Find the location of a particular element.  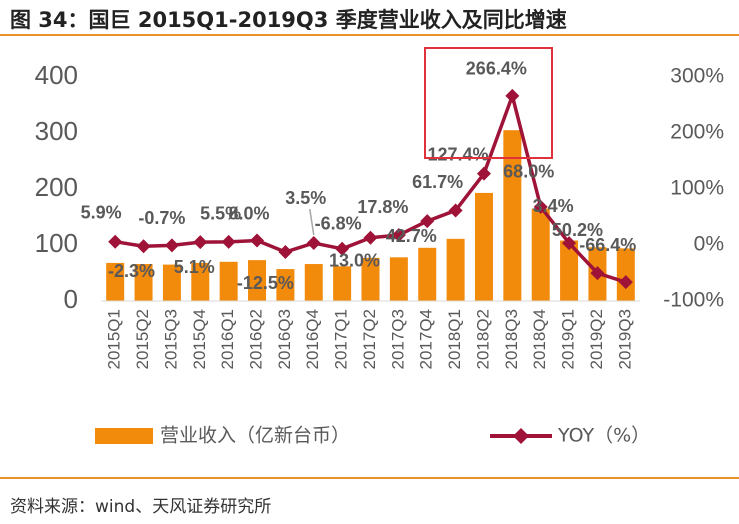

x-tick-2015Q1: 2015Q1 is located at coordinates (114, 339).